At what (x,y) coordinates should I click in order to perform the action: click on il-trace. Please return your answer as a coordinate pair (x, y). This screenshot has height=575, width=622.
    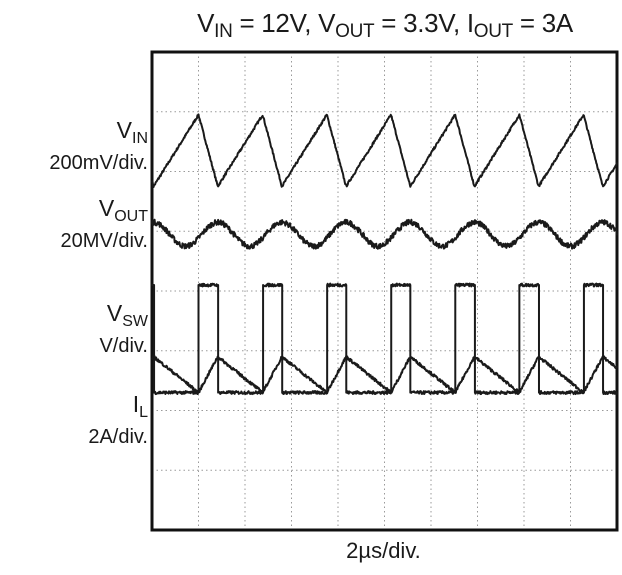
    Looking at the image, I should click on (384, 374).